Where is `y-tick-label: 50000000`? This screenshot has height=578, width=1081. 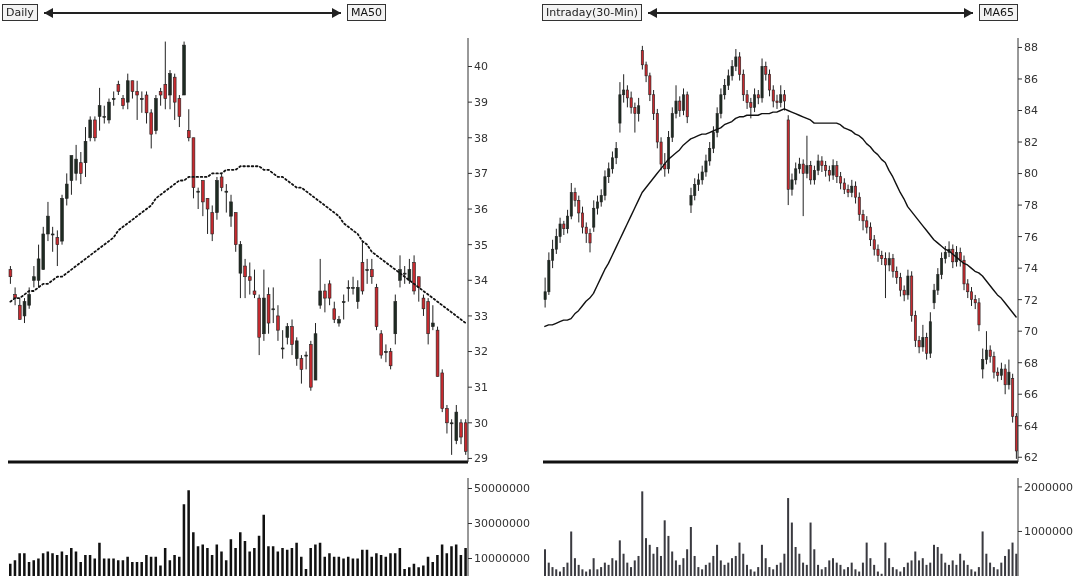
y-tick-label: 50000000 is located at coordinates (502, 489).